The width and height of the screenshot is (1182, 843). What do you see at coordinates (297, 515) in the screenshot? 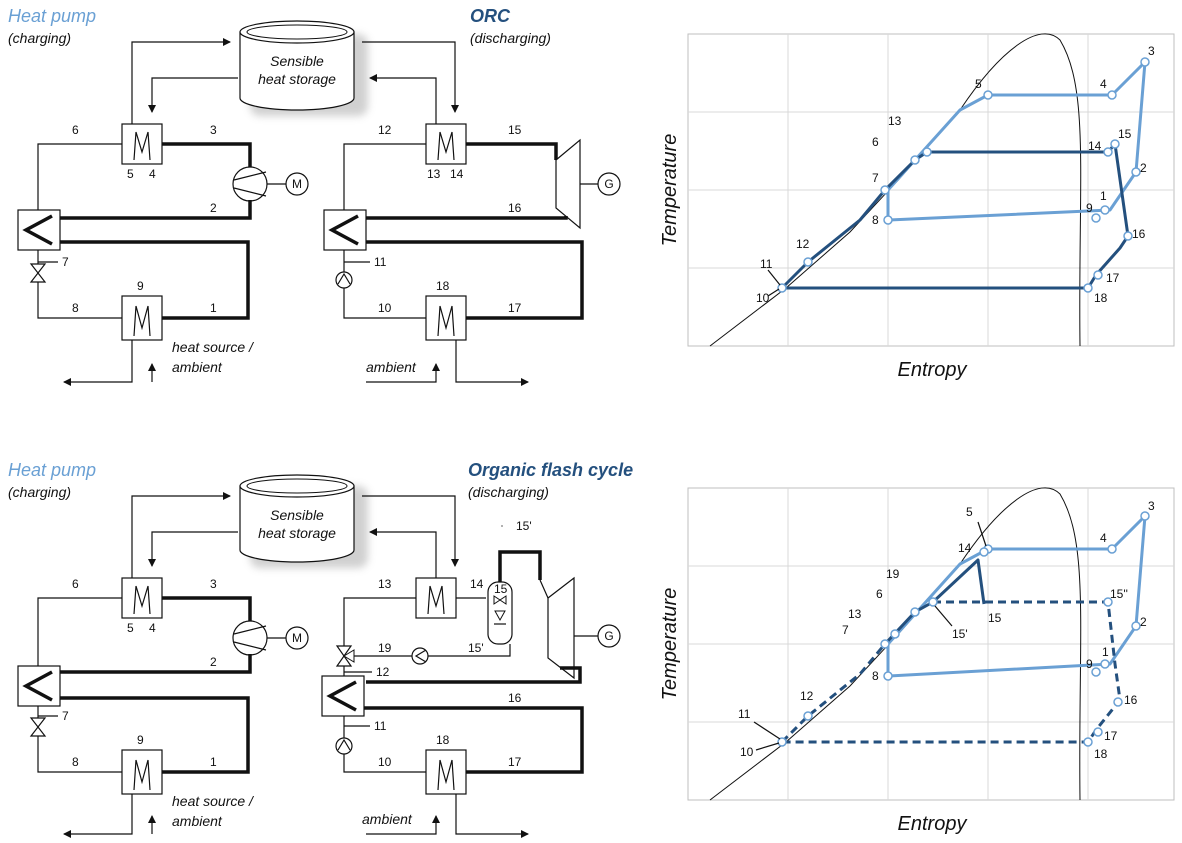
I see `storage-label-1-b: Sensible` at bounding box center [297, 515].